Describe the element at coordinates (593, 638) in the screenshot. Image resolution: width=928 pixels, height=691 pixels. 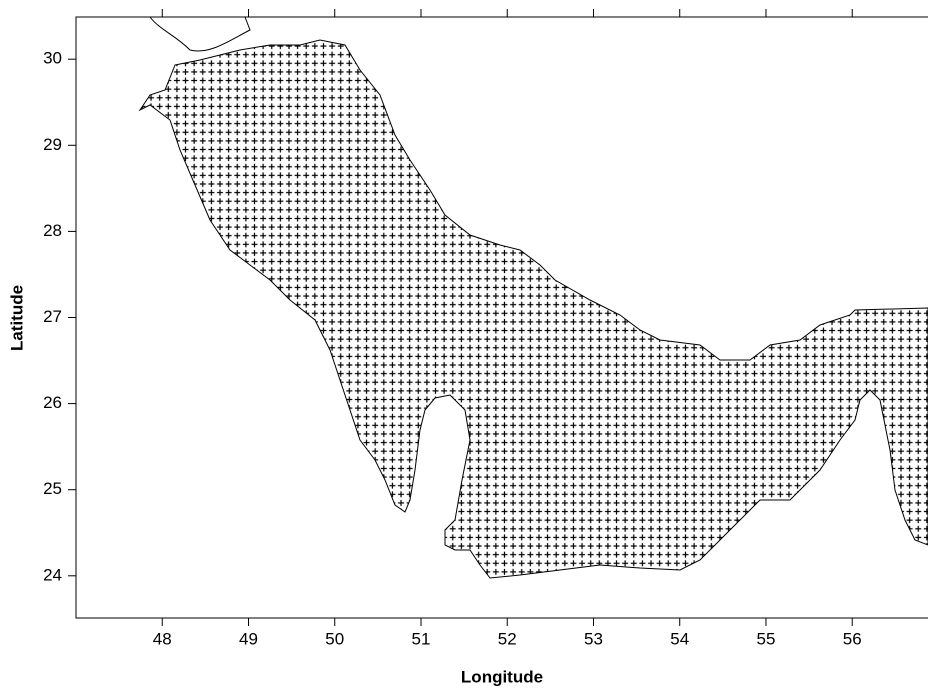
I see `x-tick-label: 53` at that location.